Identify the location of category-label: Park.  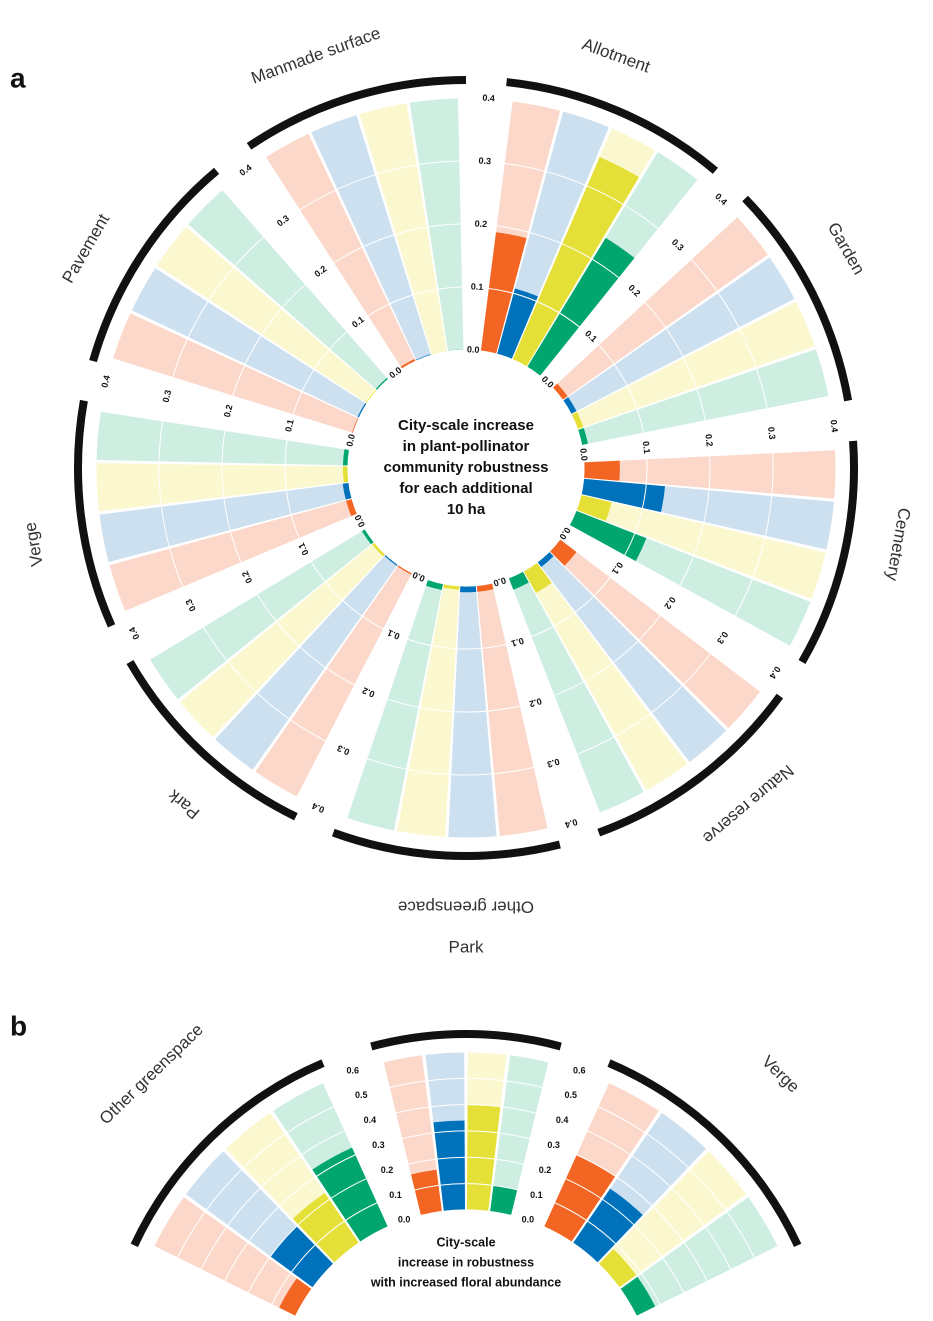
(183, 803).